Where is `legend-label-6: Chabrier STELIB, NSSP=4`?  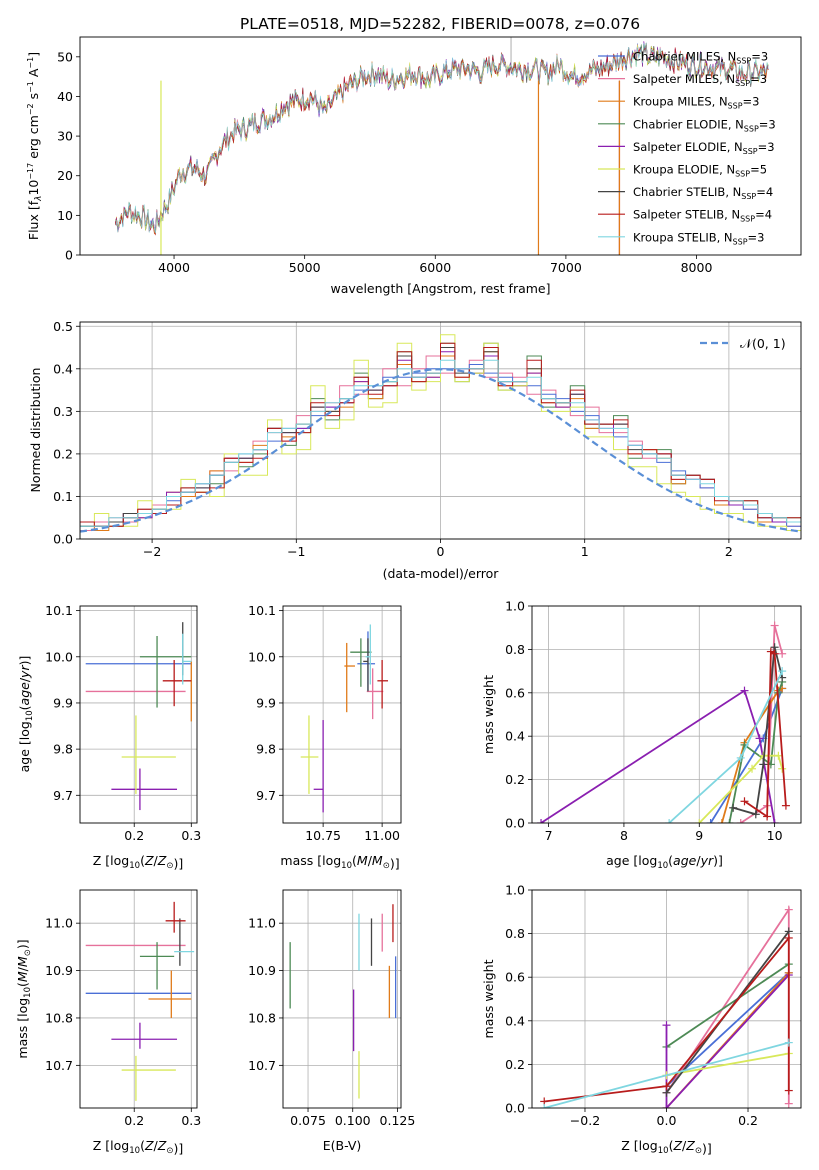
legend-label-6: Chabrier STELIB, NSSP=4 is located at coordinates (703, 193).